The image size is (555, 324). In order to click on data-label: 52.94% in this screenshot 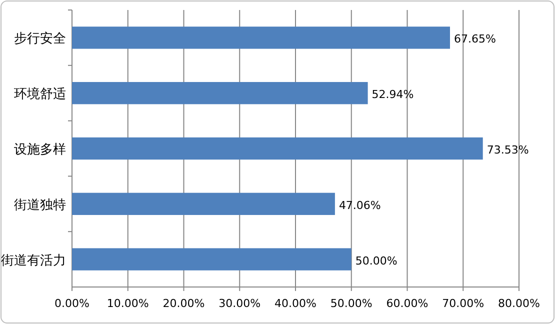, I will do `click(393, 95)`.